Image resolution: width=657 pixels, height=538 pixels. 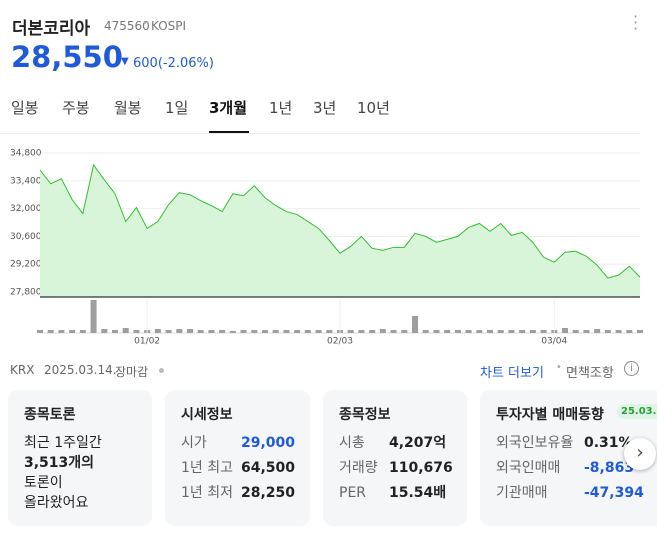 I want to click on stock-code: 475560, so click(x=127, y=26).